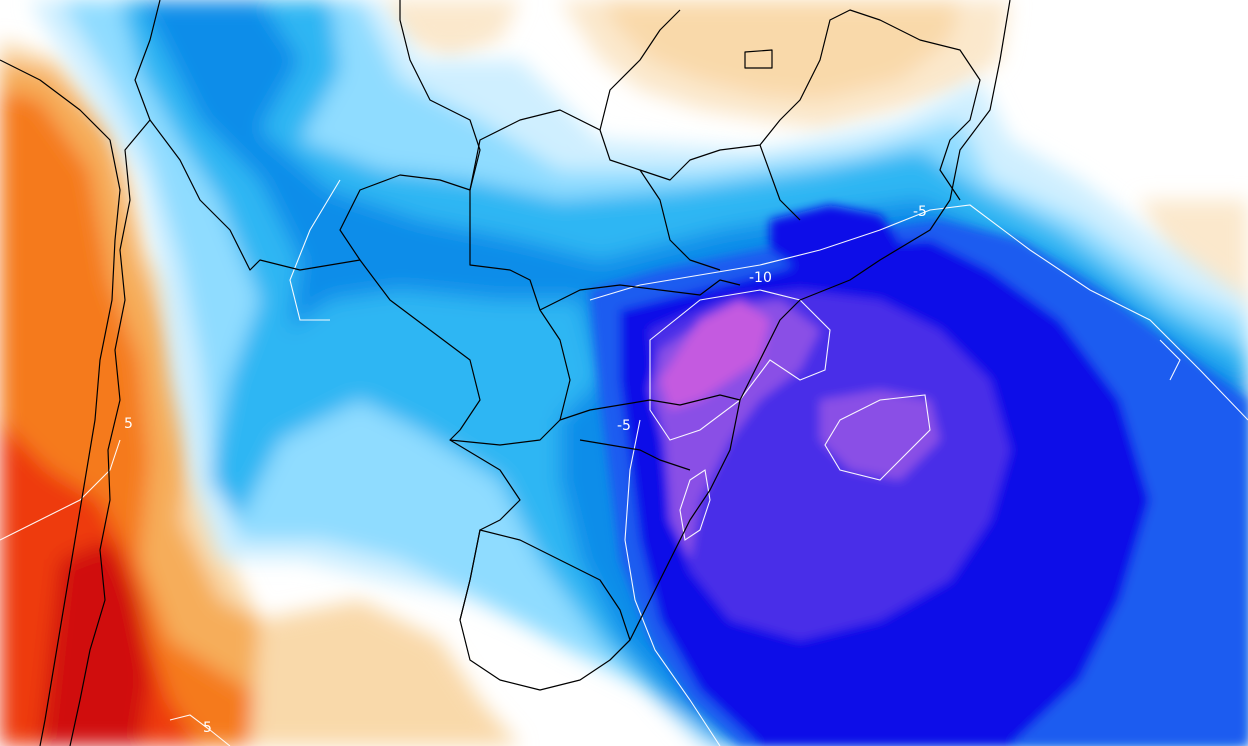  I want to click on south-cream-field, so click(385, 673).